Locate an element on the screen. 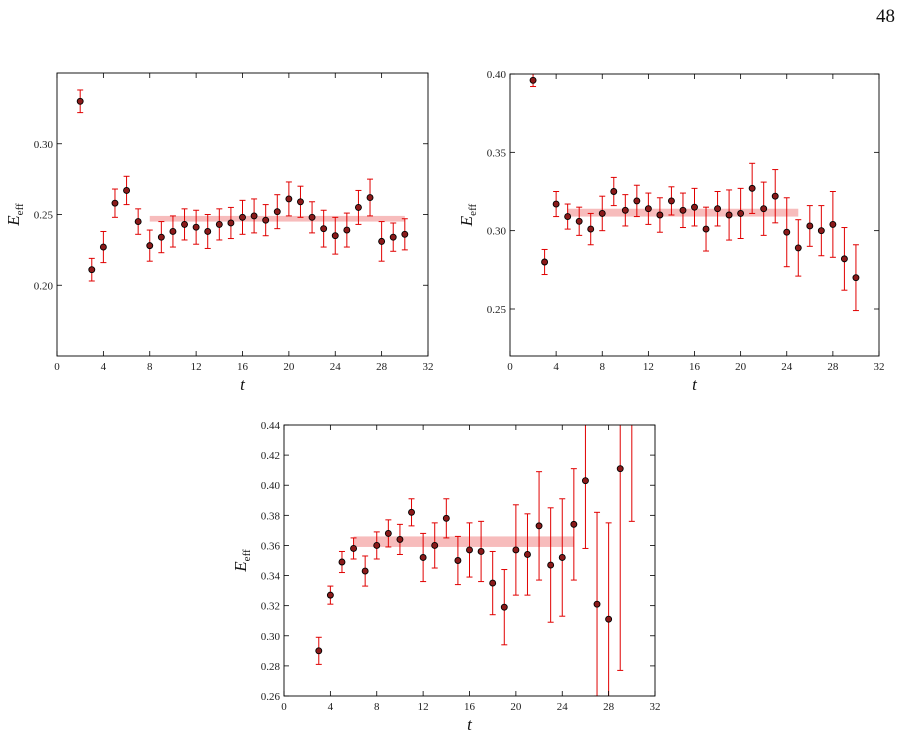 This screenshot has height=738, width=917. y-tick-label: 0.32 is located at coordinates (270, 607).